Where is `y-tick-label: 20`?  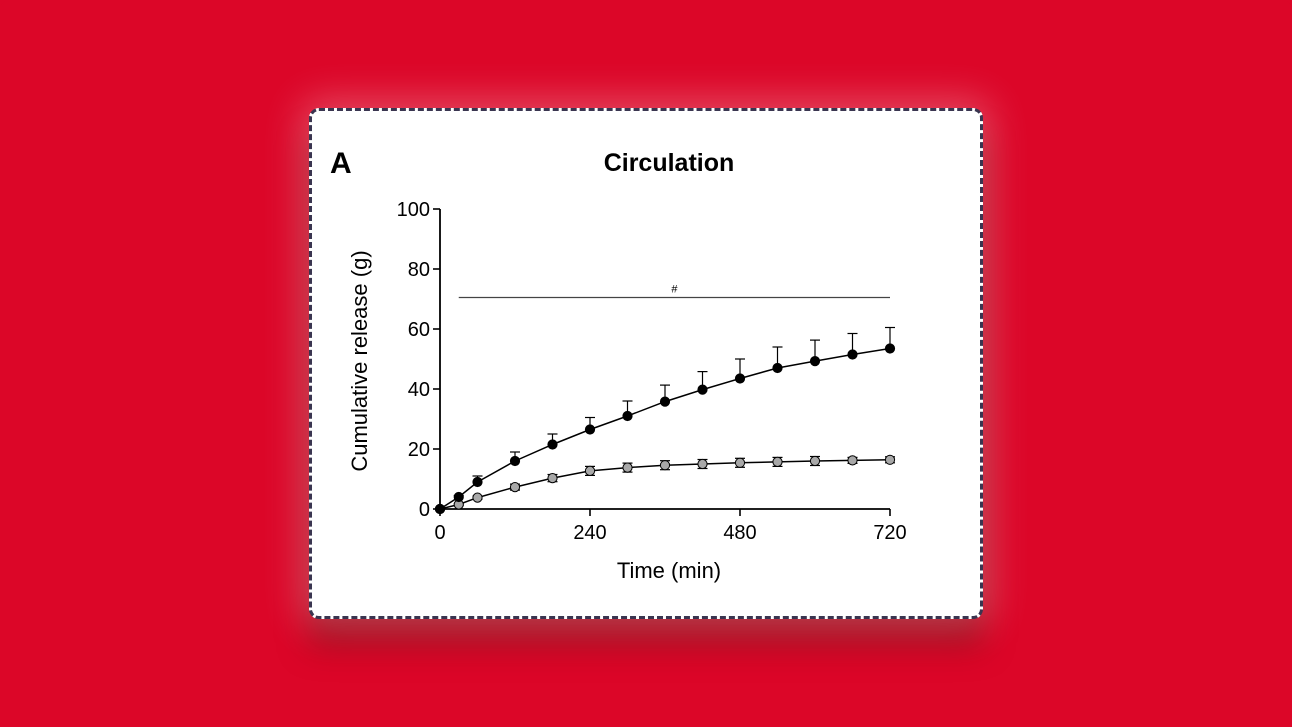
y-tick-label: 20 is located at coordinates (419, 450).